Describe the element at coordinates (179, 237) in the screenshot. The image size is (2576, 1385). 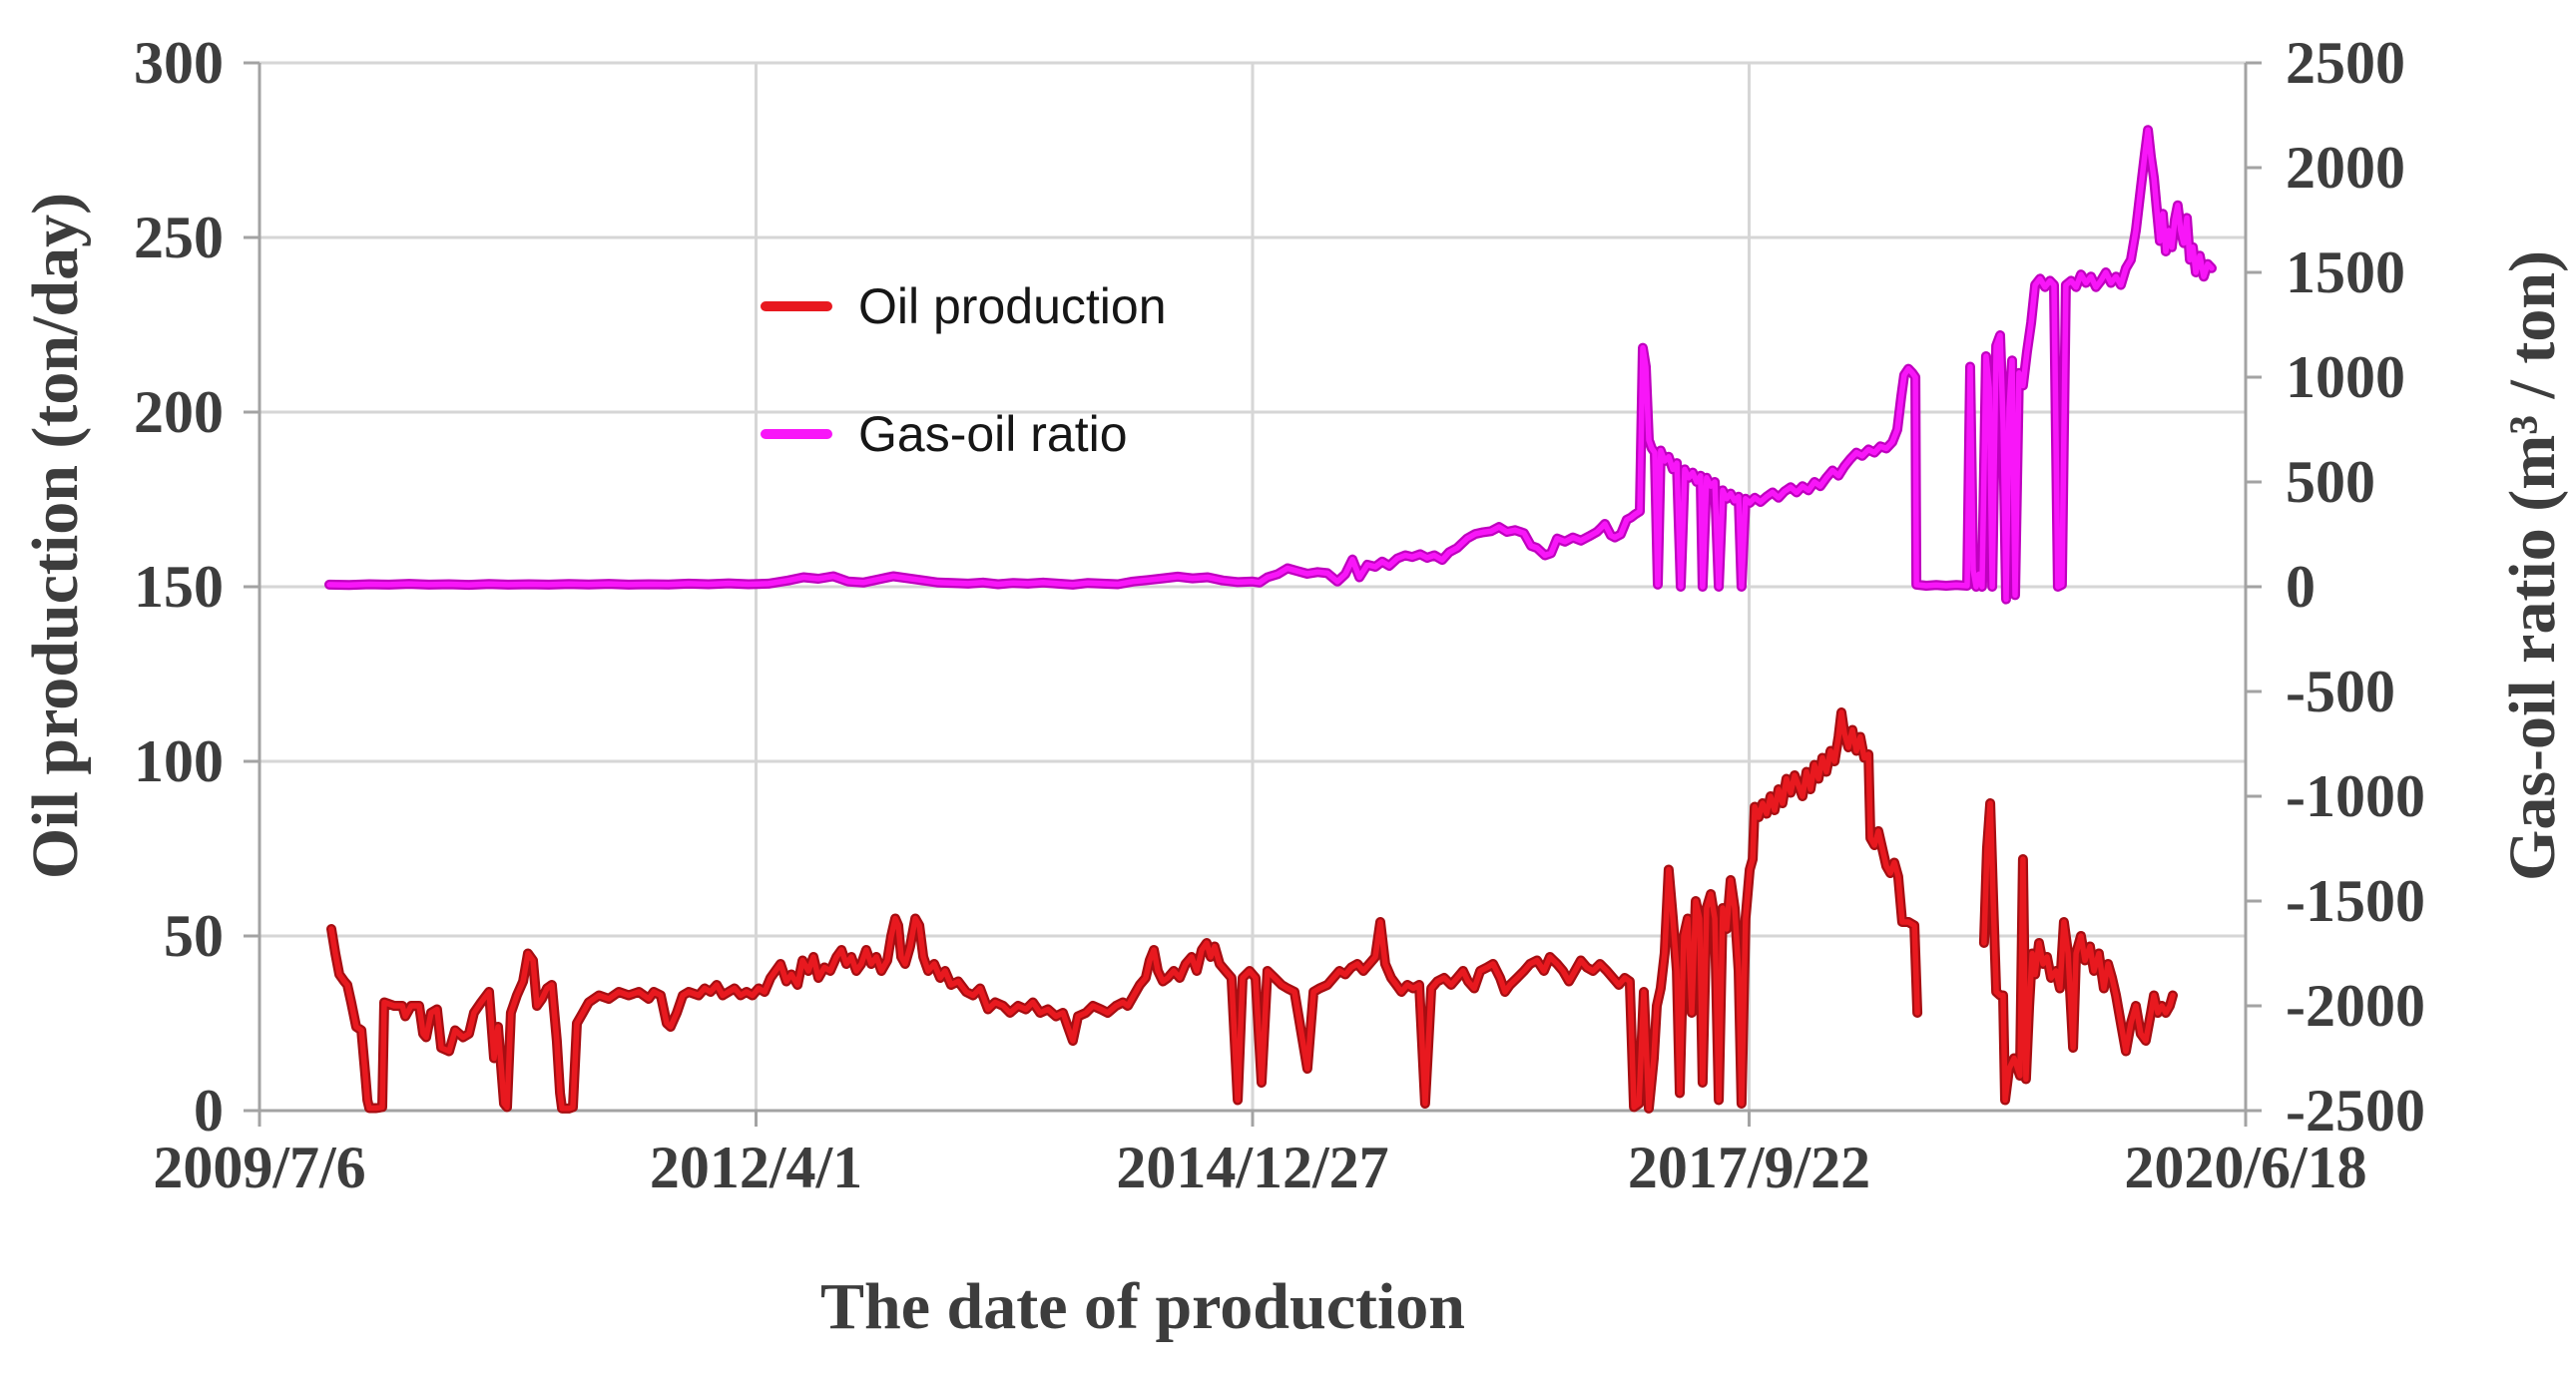
I see `y-left-tick-label: 250` at that location.